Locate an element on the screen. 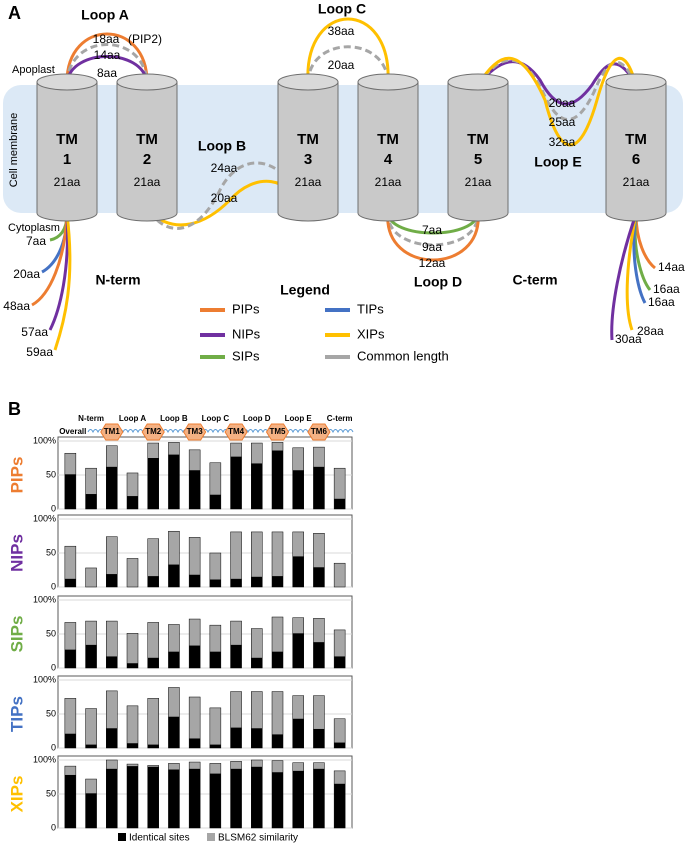 The width and height of the screenshot is (685, 845). loop-name: Loop A is located at coordinates (105, 15).